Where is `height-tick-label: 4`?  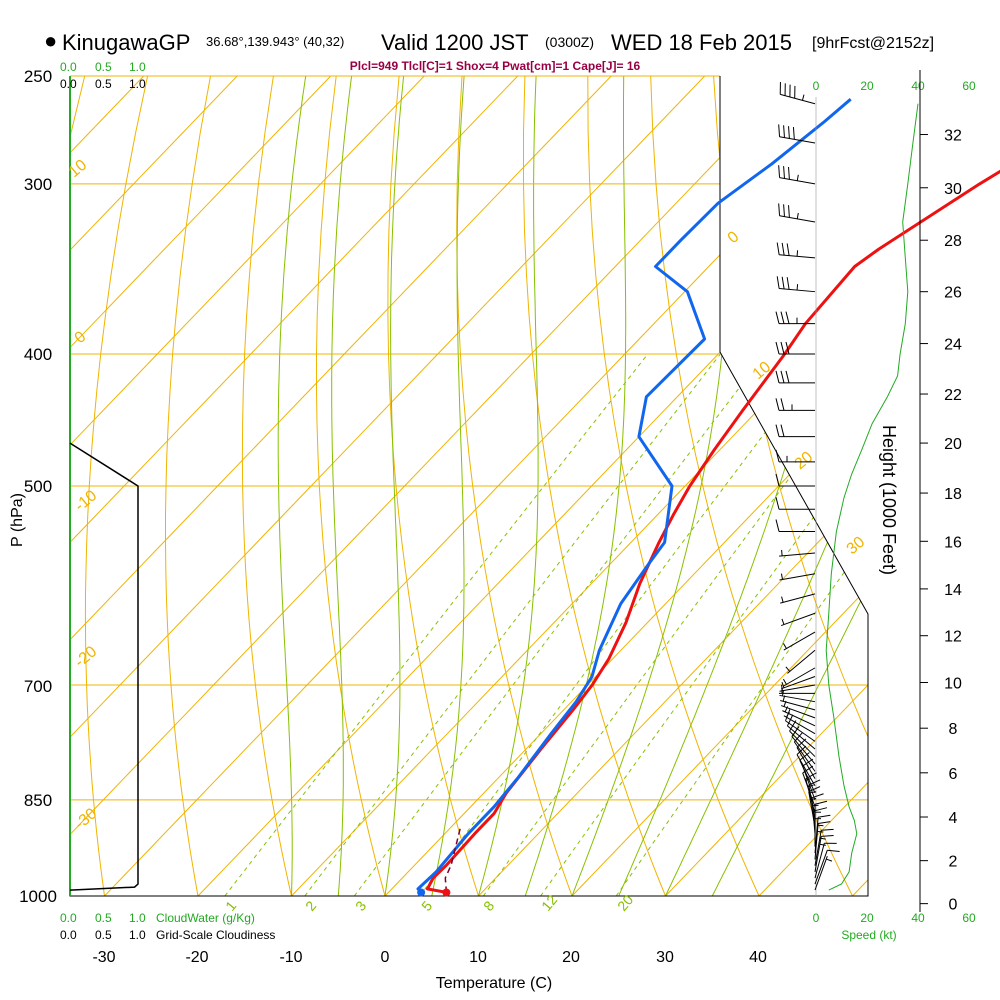
height-tick-label: 4 is located at coordinates (953, 818).